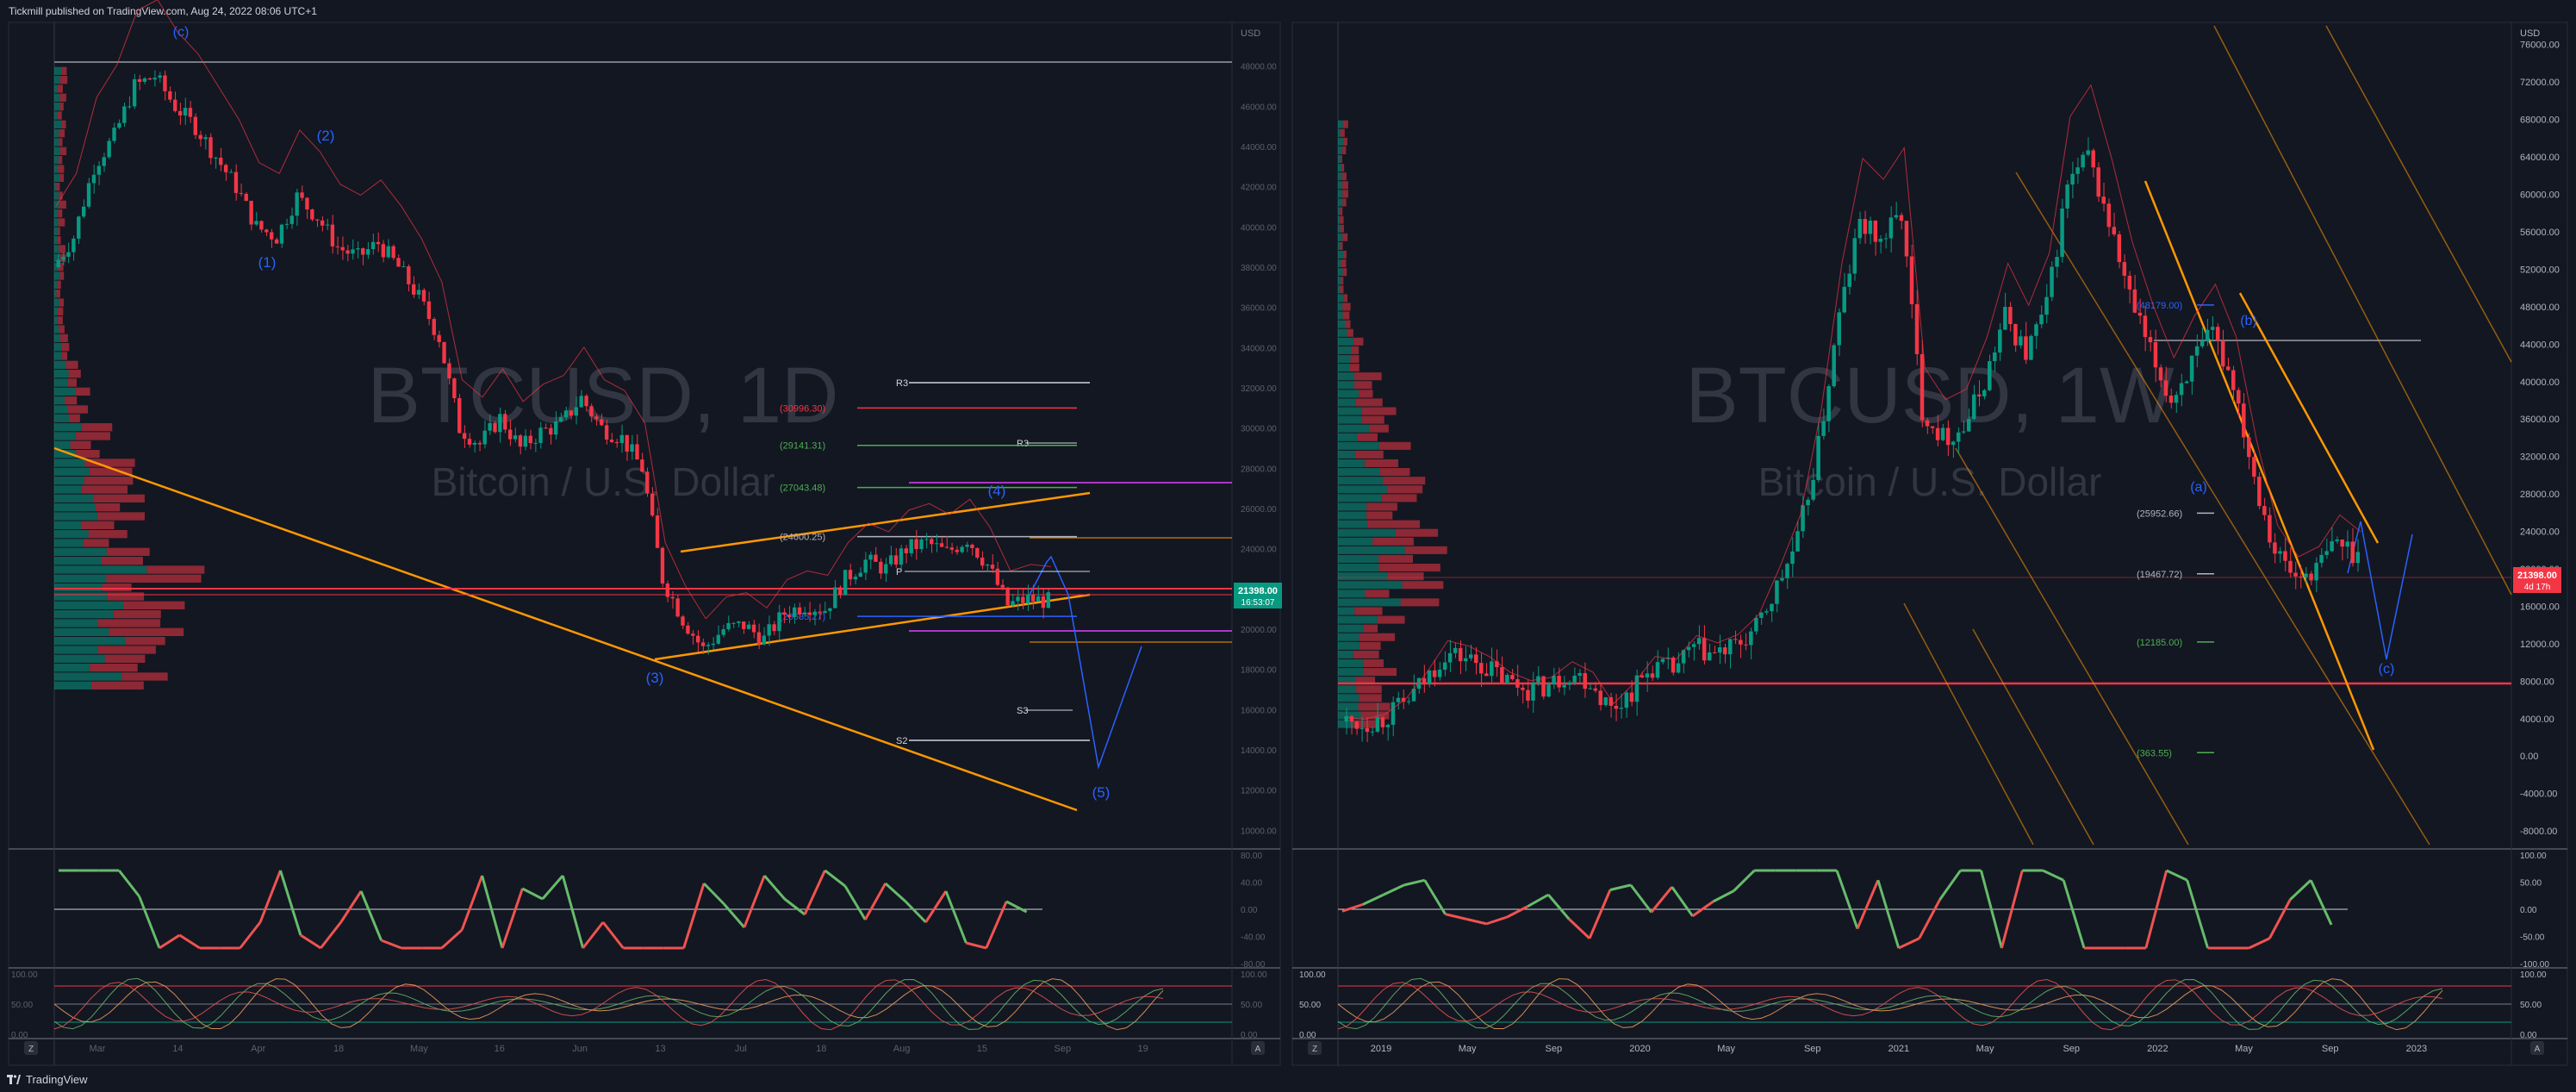 This screenshot has width=2576, height=1092. Describe the element at coordinates (20, 1036) in the screenshot. I see `stoch-tick-label: 0.00` at that location.